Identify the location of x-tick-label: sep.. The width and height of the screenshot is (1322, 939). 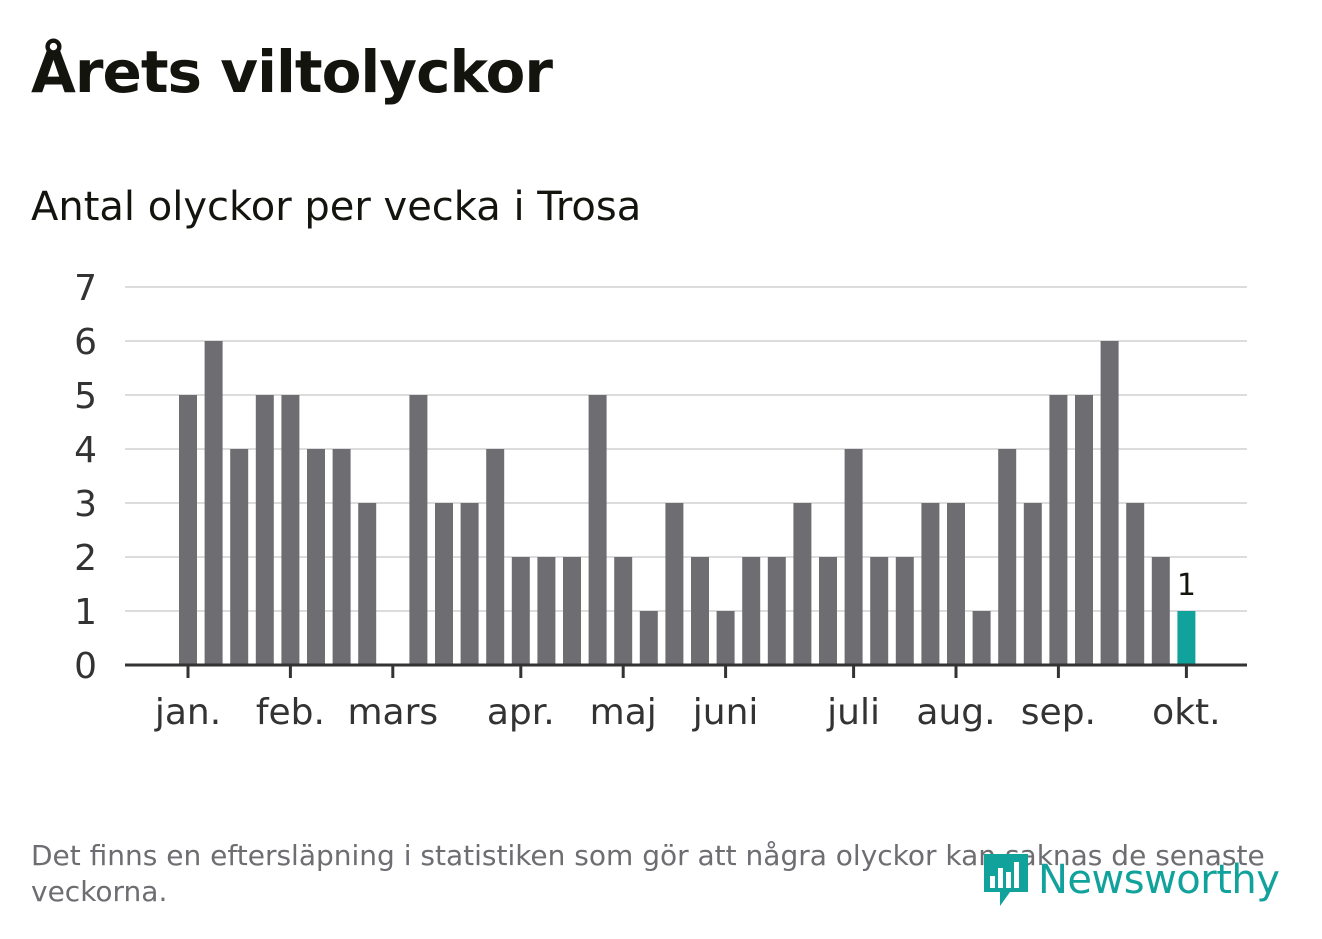
(1058, 712).